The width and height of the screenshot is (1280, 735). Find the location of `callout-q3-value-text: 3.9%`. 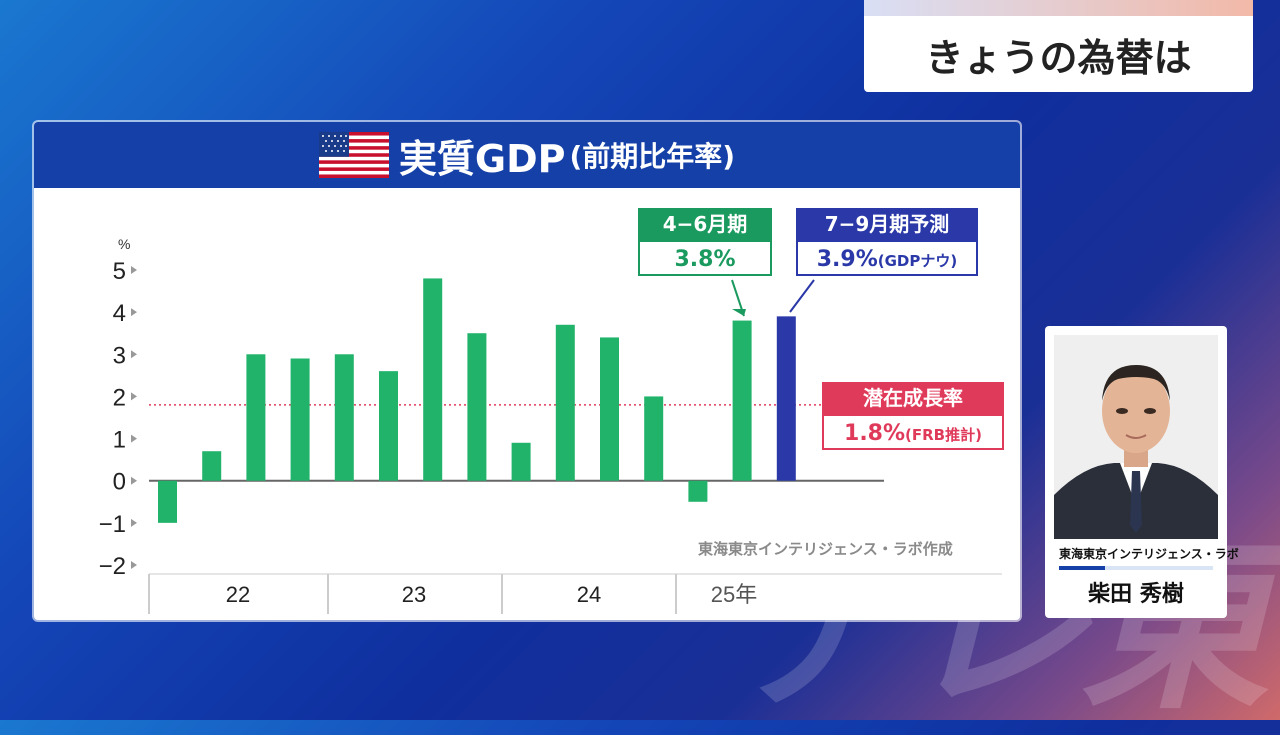

callout-q3-value-text: 3.9% is located at coordinates (847, 259).